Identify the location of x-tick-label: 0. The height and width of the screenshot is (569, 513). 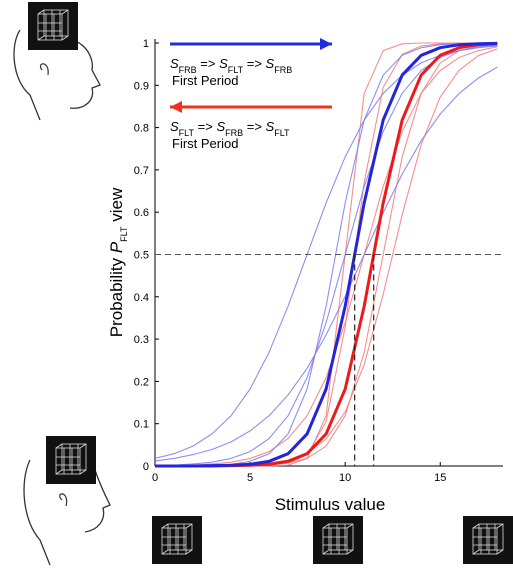
(155, 478).